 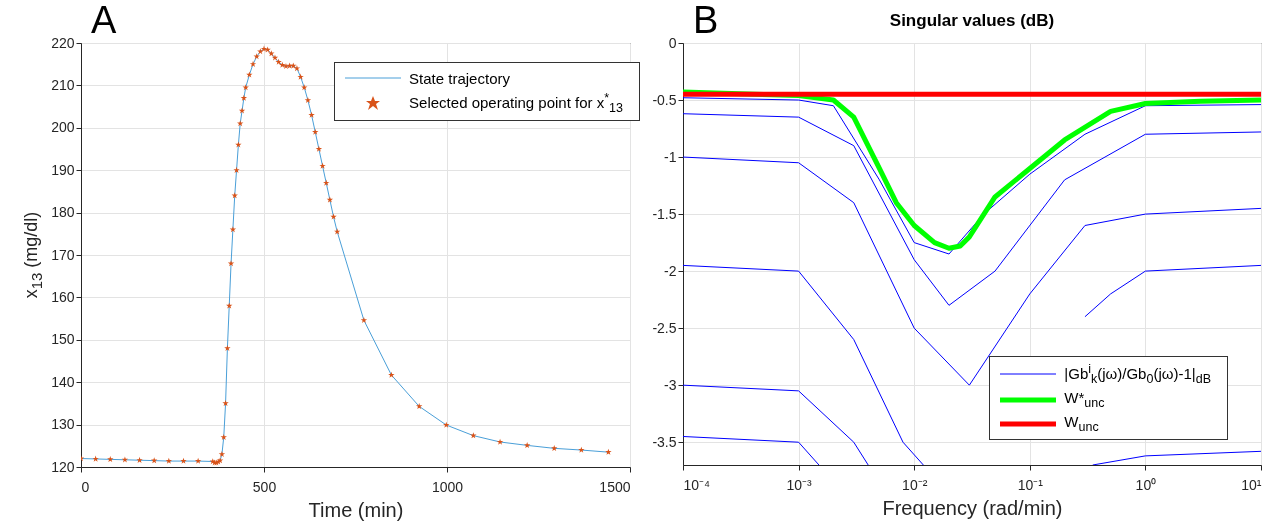 What do you see at coordinates (972, 507) in the screenshot?
I see `x-axis-title: Frequency (rad/min)` at bounding box center [972, 507].